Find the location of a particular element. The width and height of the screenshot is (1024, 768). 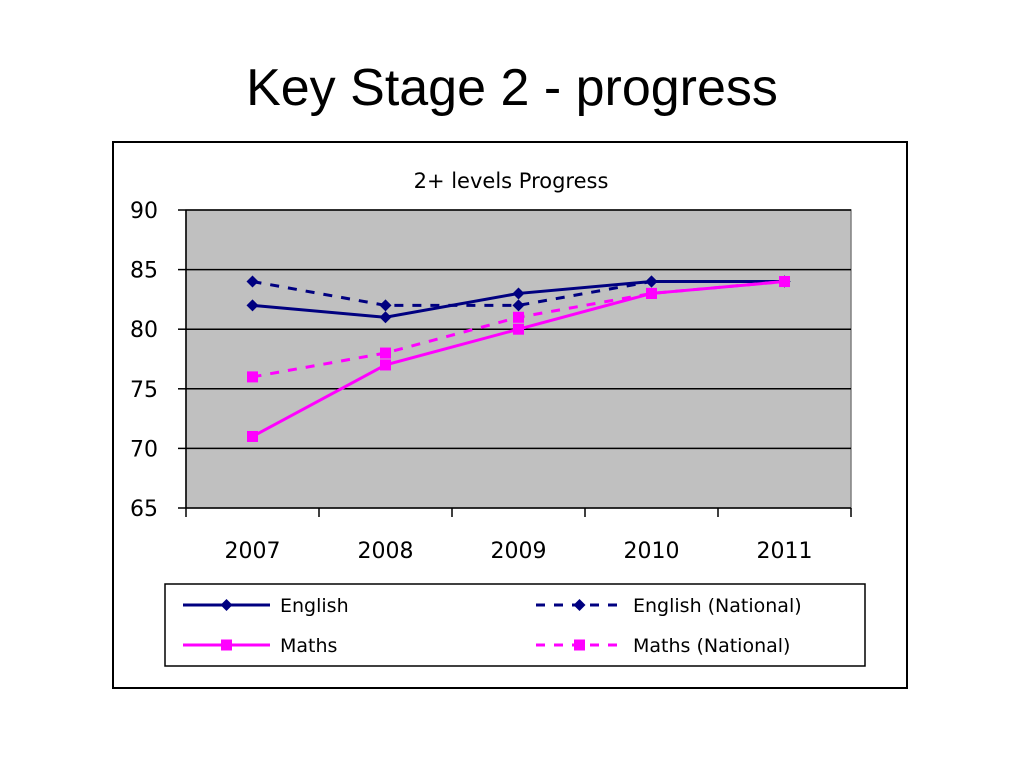

x-tick-label: 2011 is located at coordinates (785, 551).